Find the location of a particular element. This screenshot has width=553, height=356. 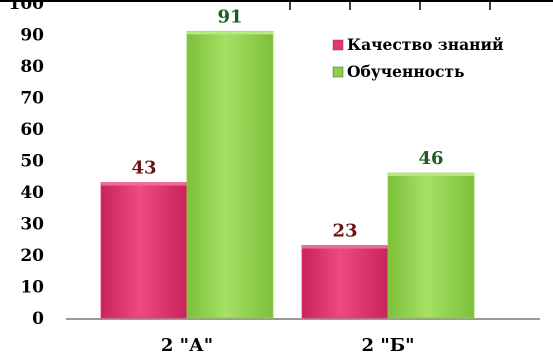

x-category-label: 2 "Б" is located at coordinates (388, 345).